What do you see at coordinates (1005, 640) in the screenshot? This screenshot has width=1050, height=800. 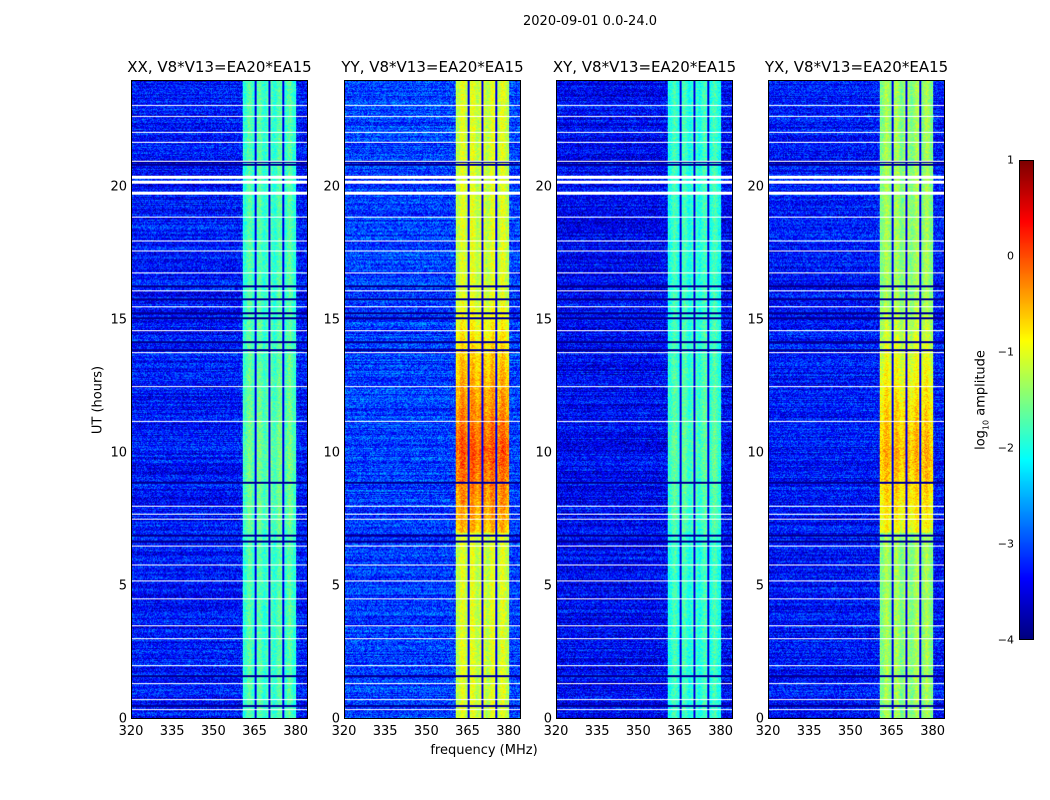 I see `colorbar-tick-label: −4` at bounding box center [1005, 640].